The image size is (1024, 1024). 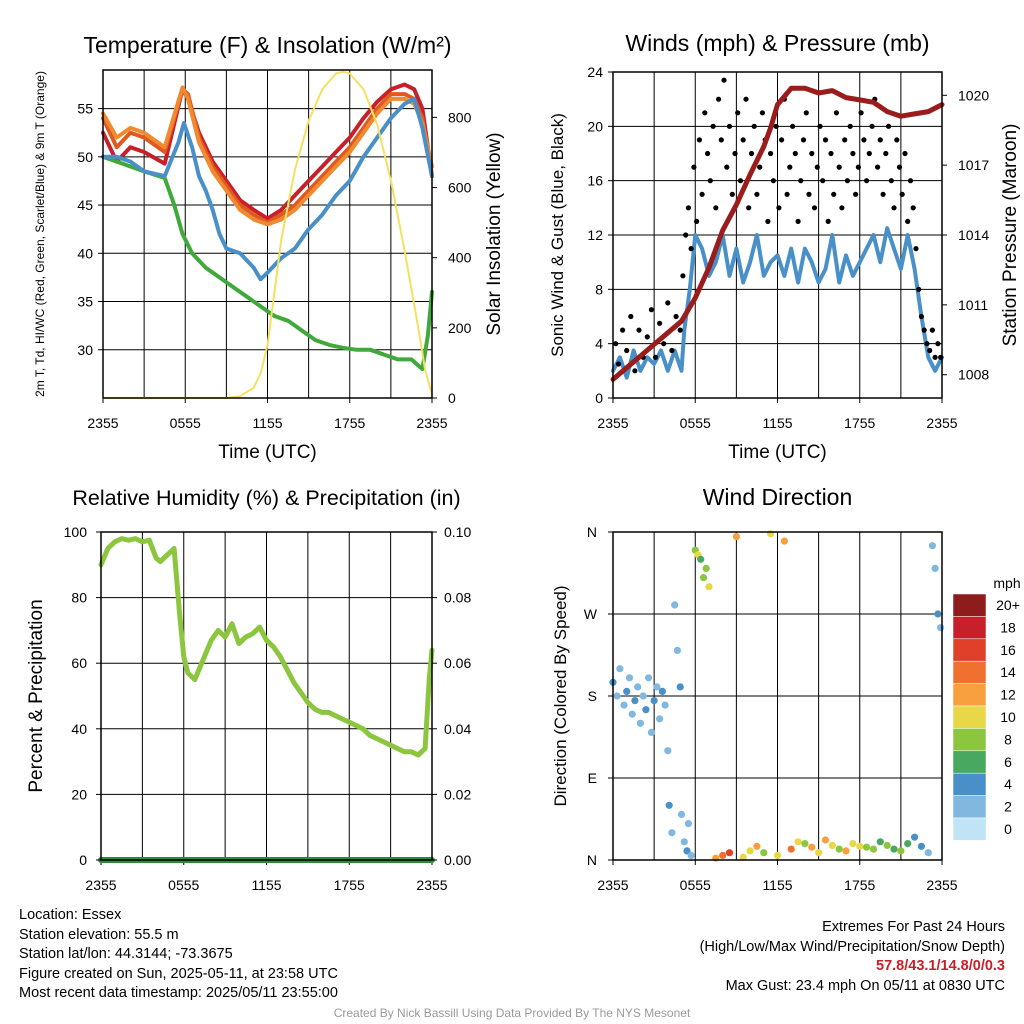 What do you see at coordinates (778, 497) in the screenshot?
I see `chart-title: Wind Direction` at bounding box center [778, 497].